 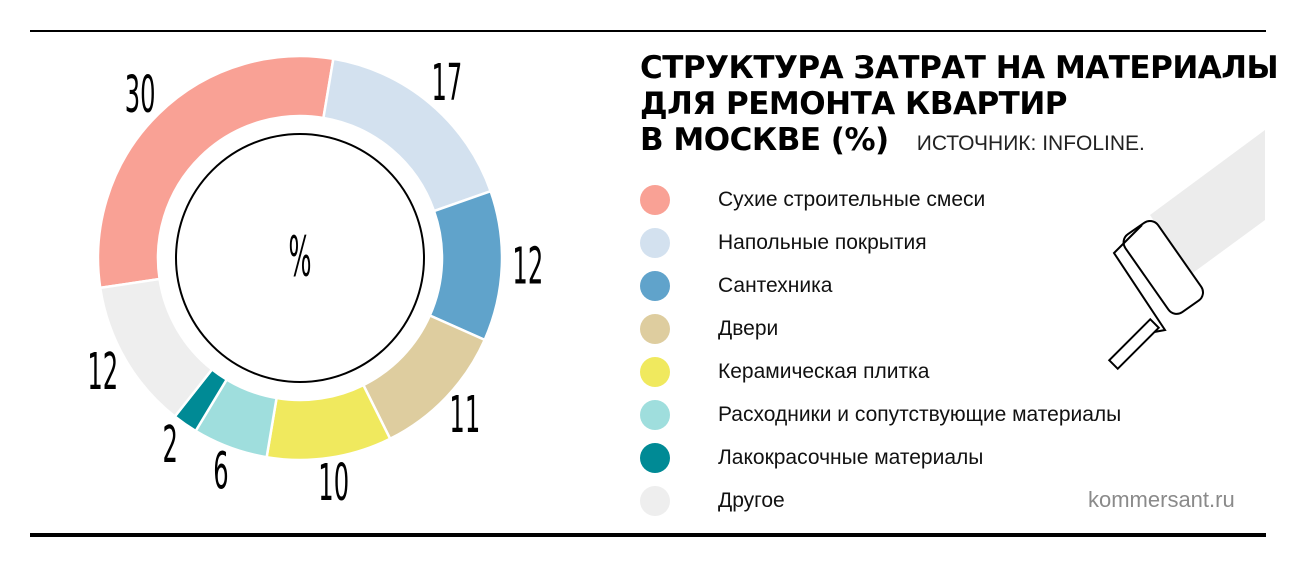 I want to click on legend-item: Напольные покрытия, so click(x=920, y=243).